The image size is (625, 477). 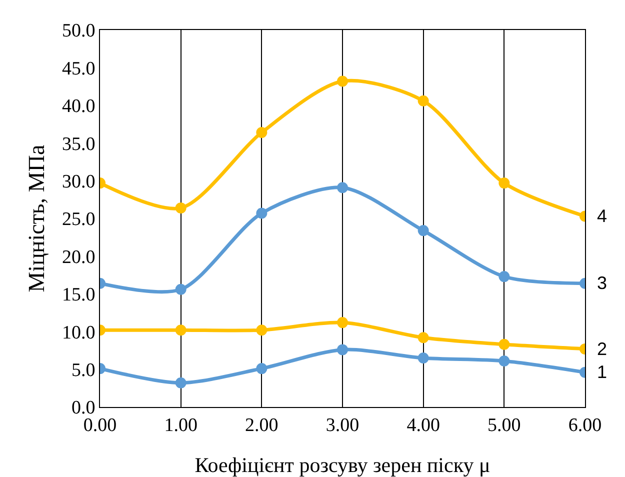 I want to click on y-tick-label: 5.0, so click(x=83, y=370).